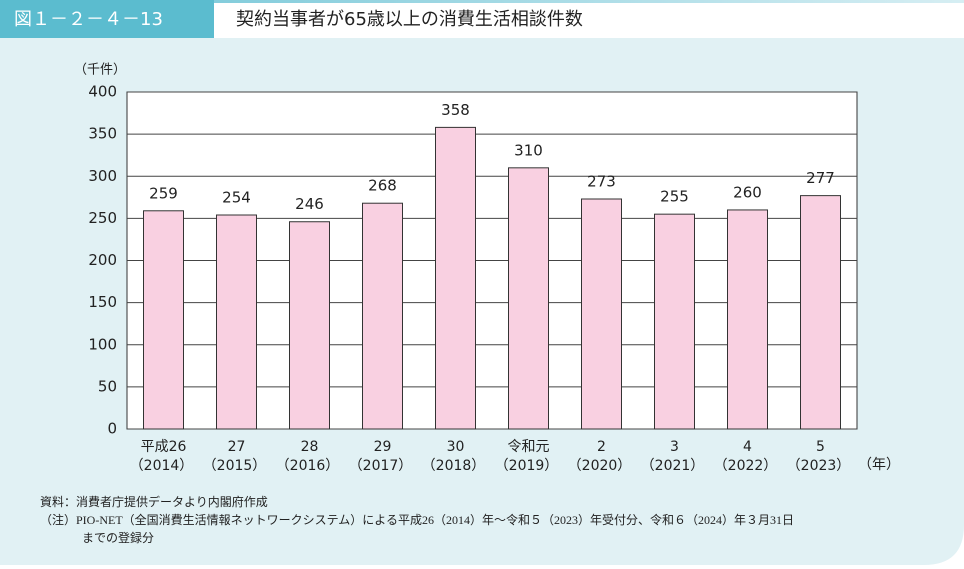  I want to click on x-tick-sublabel: （2022）, so click(746, 466).